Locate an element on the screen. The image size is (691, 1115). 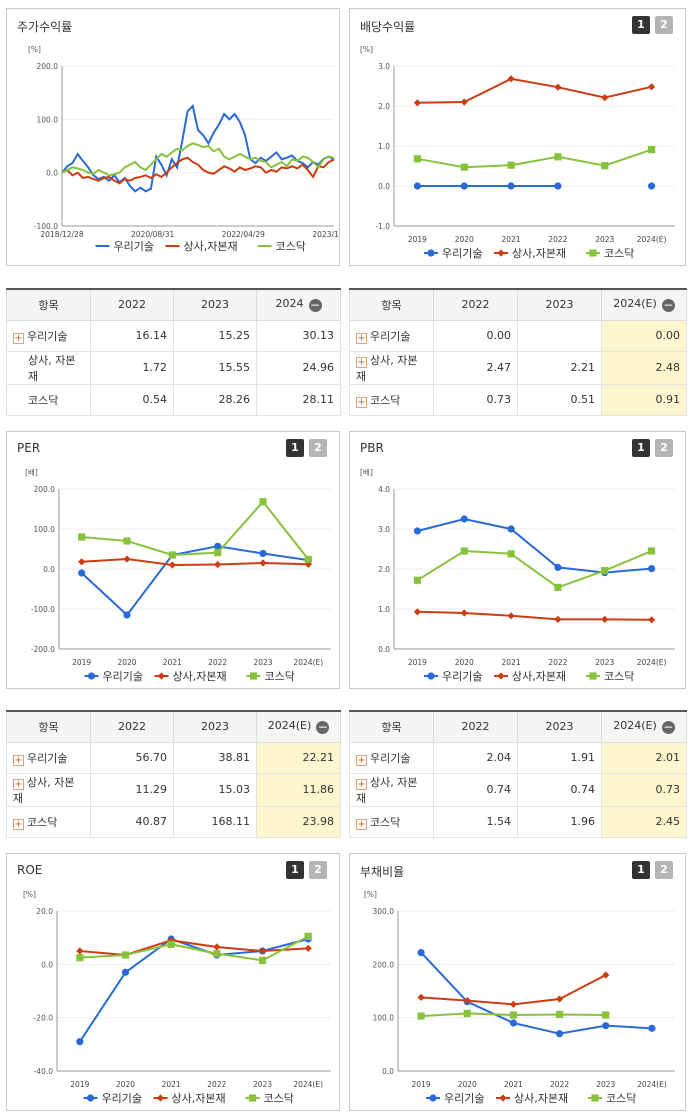
x-tick-label: 2021 is located at coordinates (172, 662).